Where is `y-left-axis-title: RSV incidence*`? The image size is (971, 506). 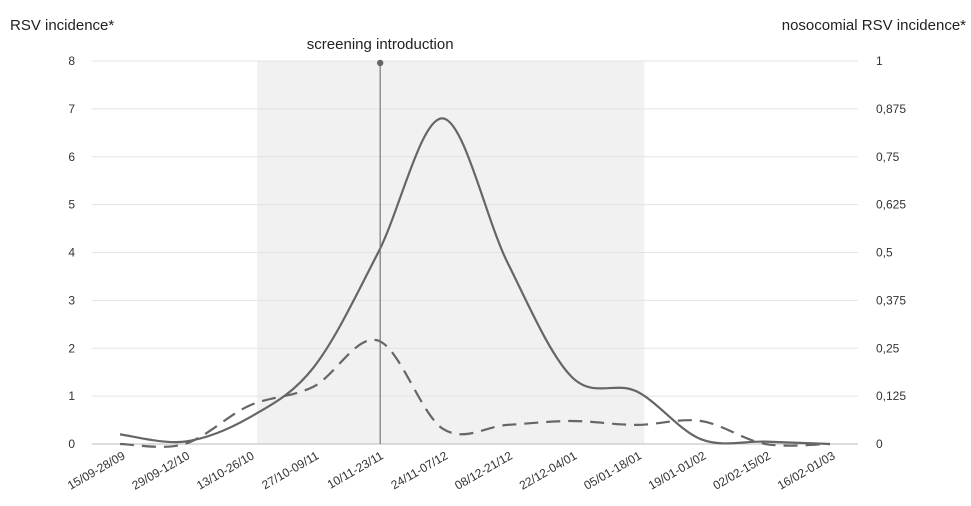
y-left-axis-title: RSV incidence* is located at coordinates (62, 25).